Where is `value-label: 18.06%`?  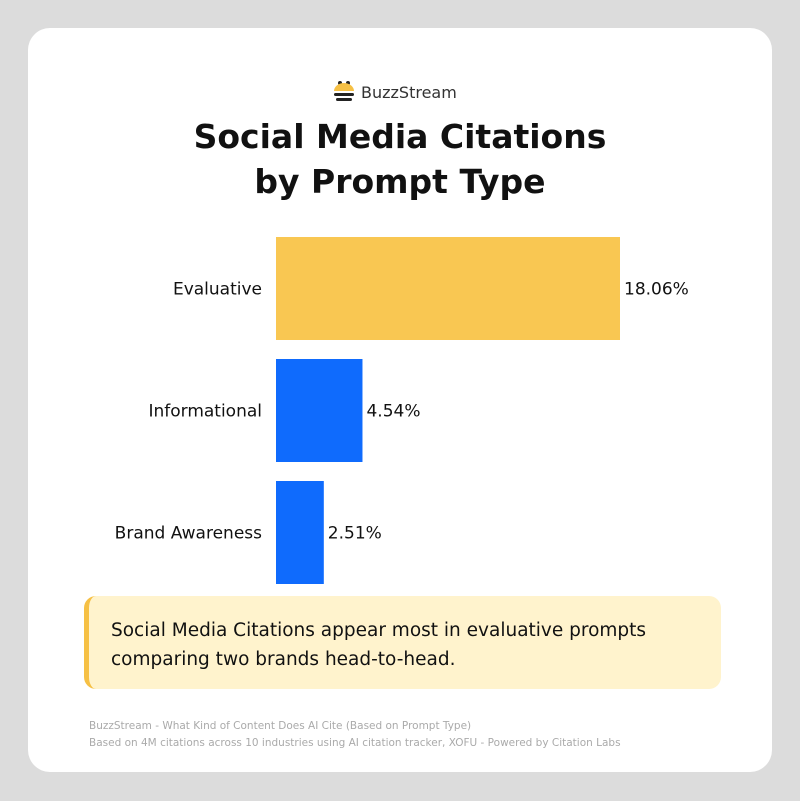
value-label: 18.06% is located at coordinates (656, 290).